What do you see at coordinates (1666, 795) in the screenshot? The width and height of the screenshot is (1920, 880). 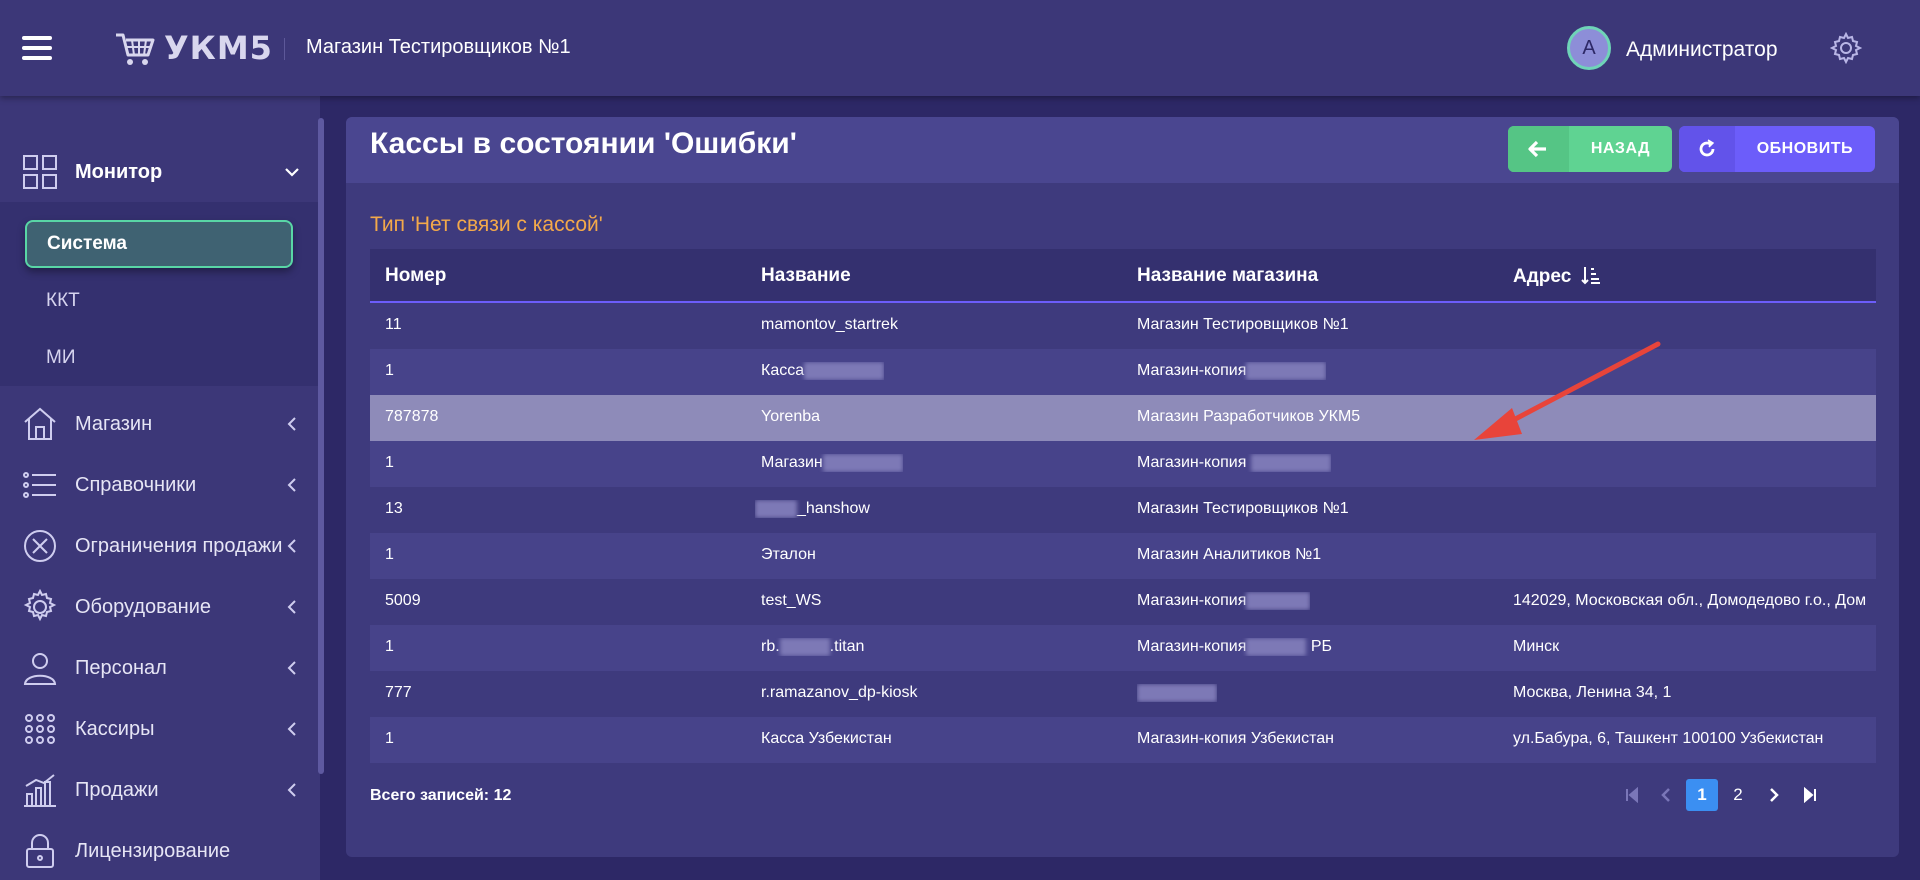 I see `prev-page-icon` at bounding box center [1666, 795].